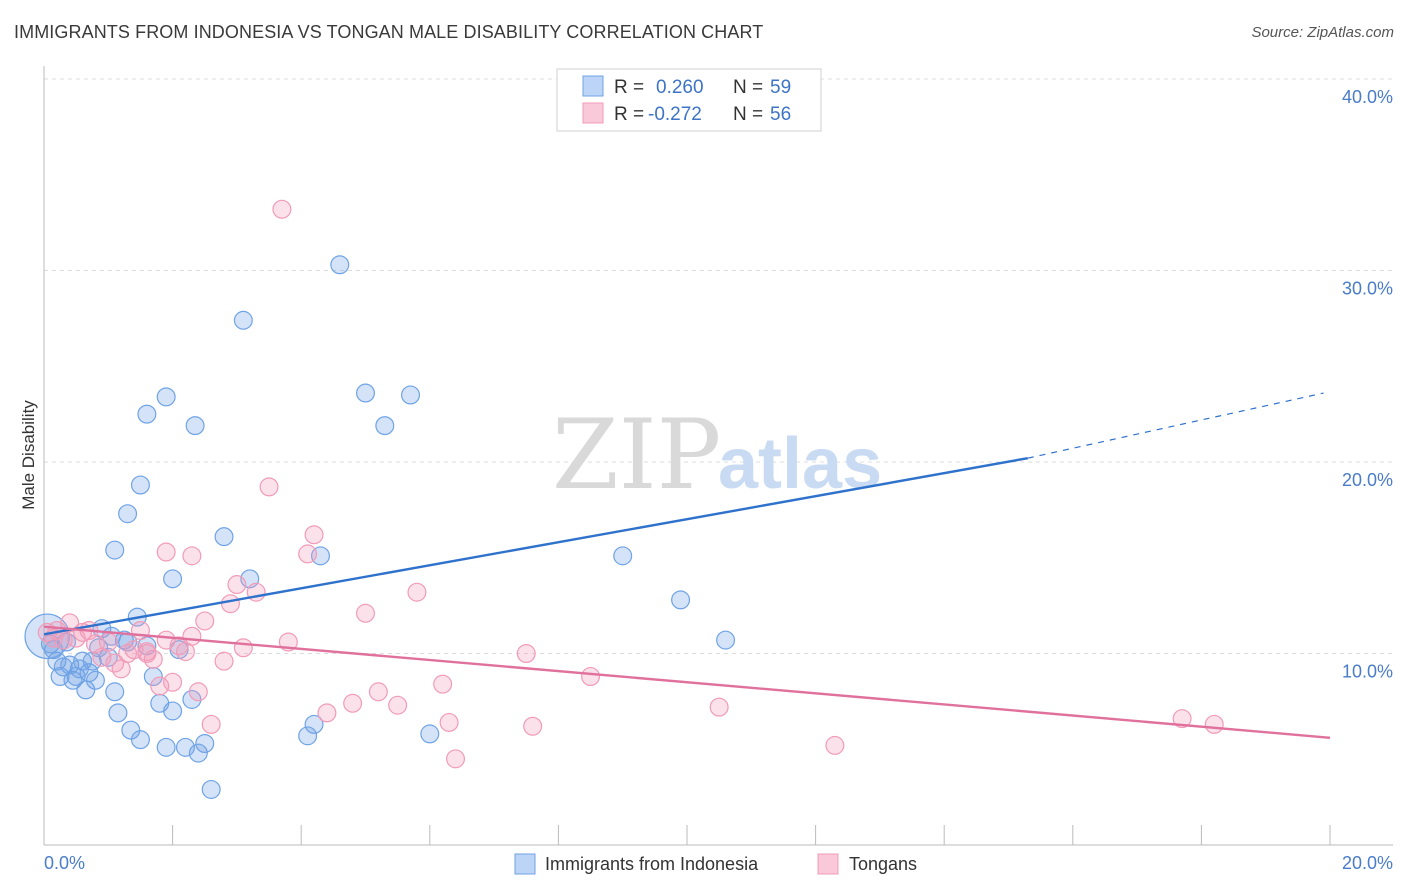 This screenshot has height=892, width=1406. Describe the element at coordinates (636, 455) in the screenshot. I see `watermark-zip: ZIP` at that location.